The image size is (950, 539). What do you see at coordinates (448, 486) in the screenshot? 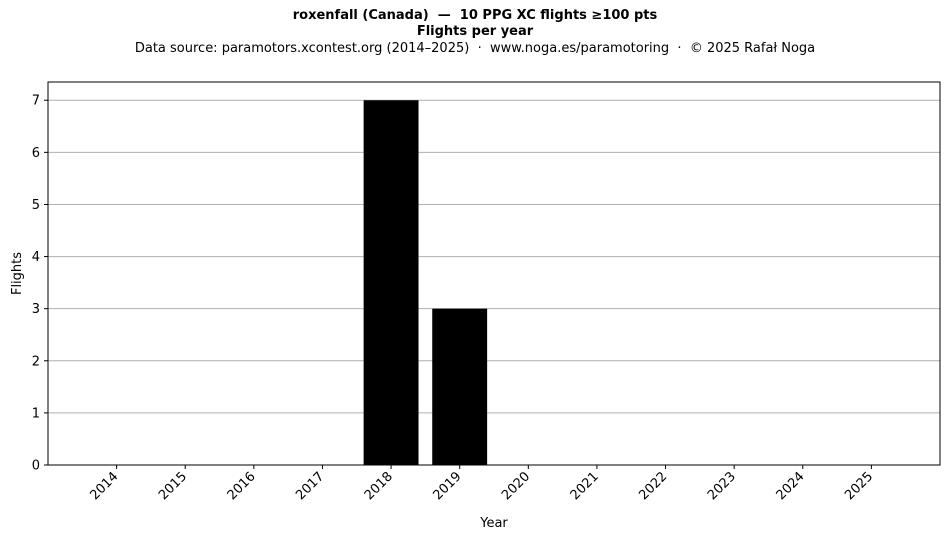
I see `x-tick-label: 2019` at bounding box center [448, 486].